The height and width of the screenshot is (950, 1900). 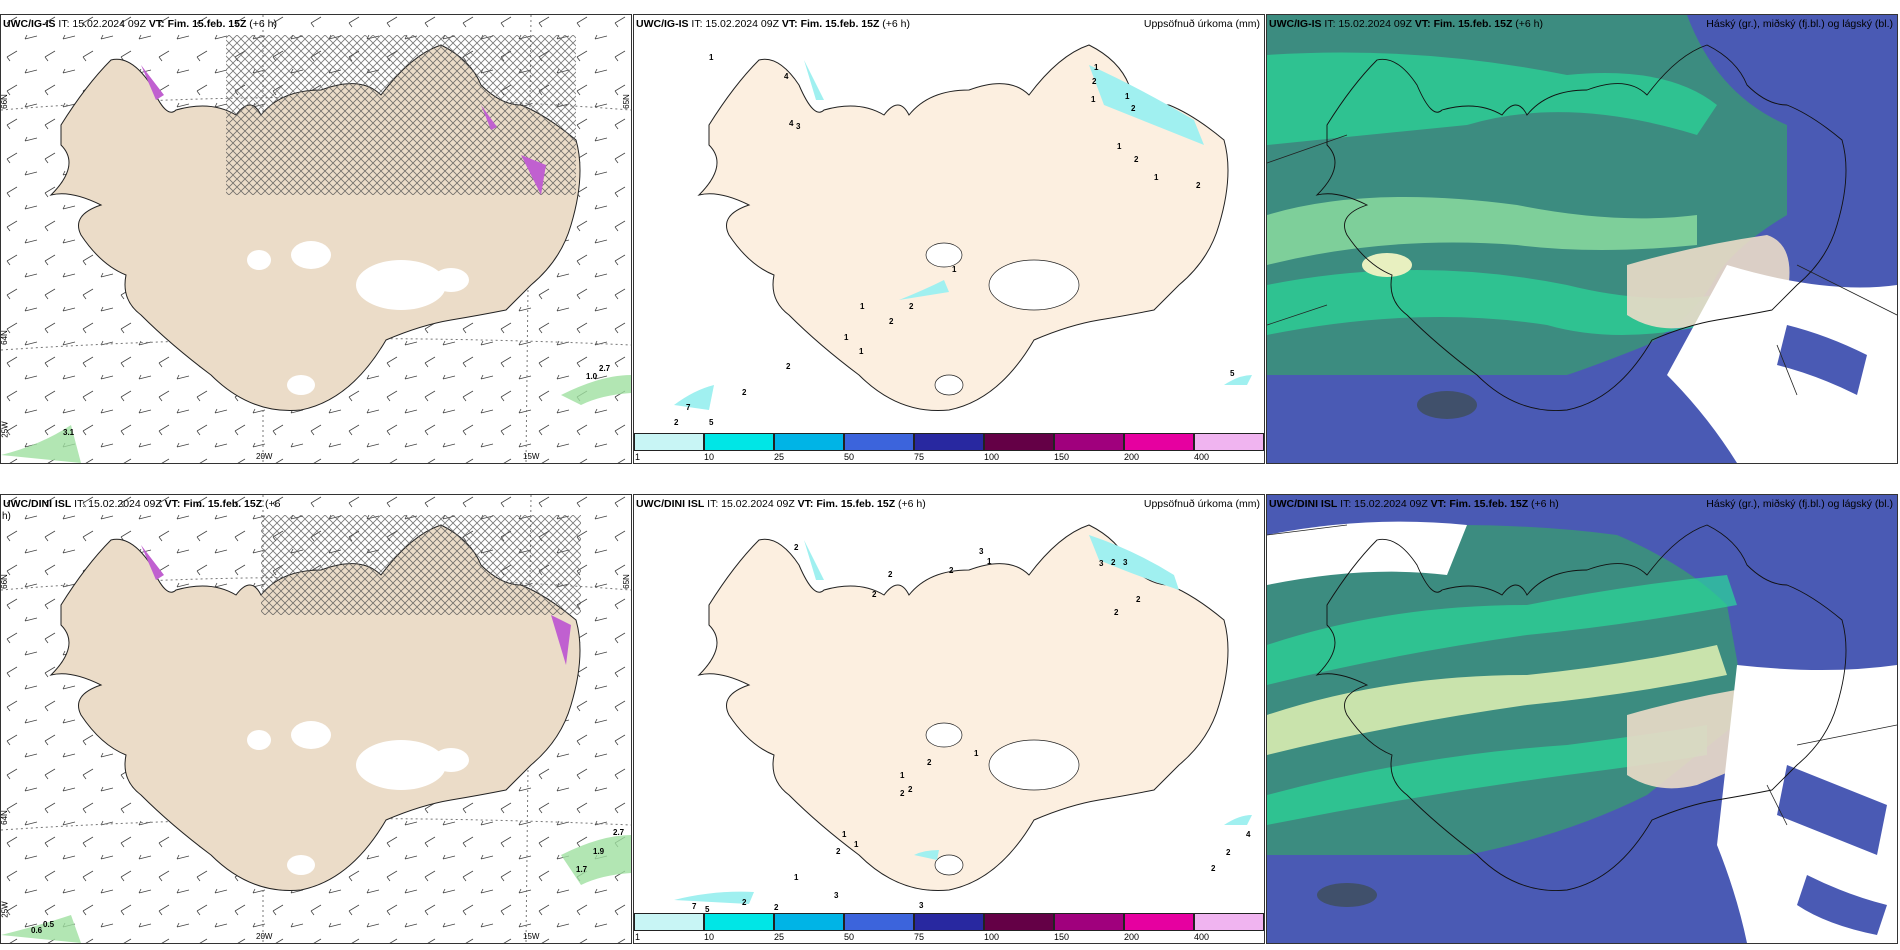 I want to click on point-value: 3.1, so click(x=69, y=432).